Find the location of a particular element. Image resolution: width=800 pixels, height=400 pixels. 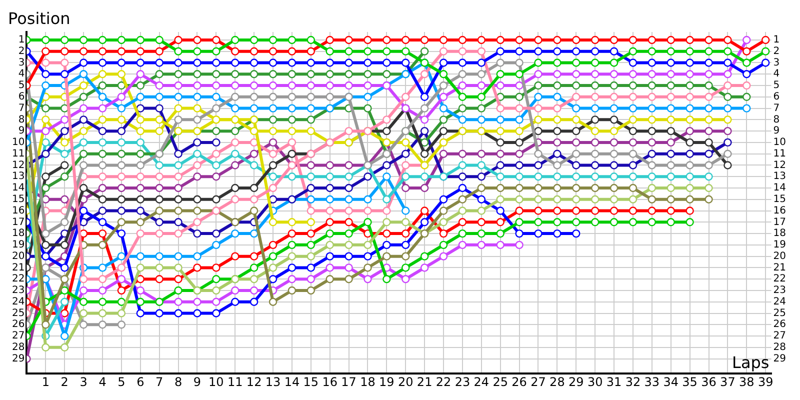

x-tick-label: 12 is located at coordinates (254, 381).